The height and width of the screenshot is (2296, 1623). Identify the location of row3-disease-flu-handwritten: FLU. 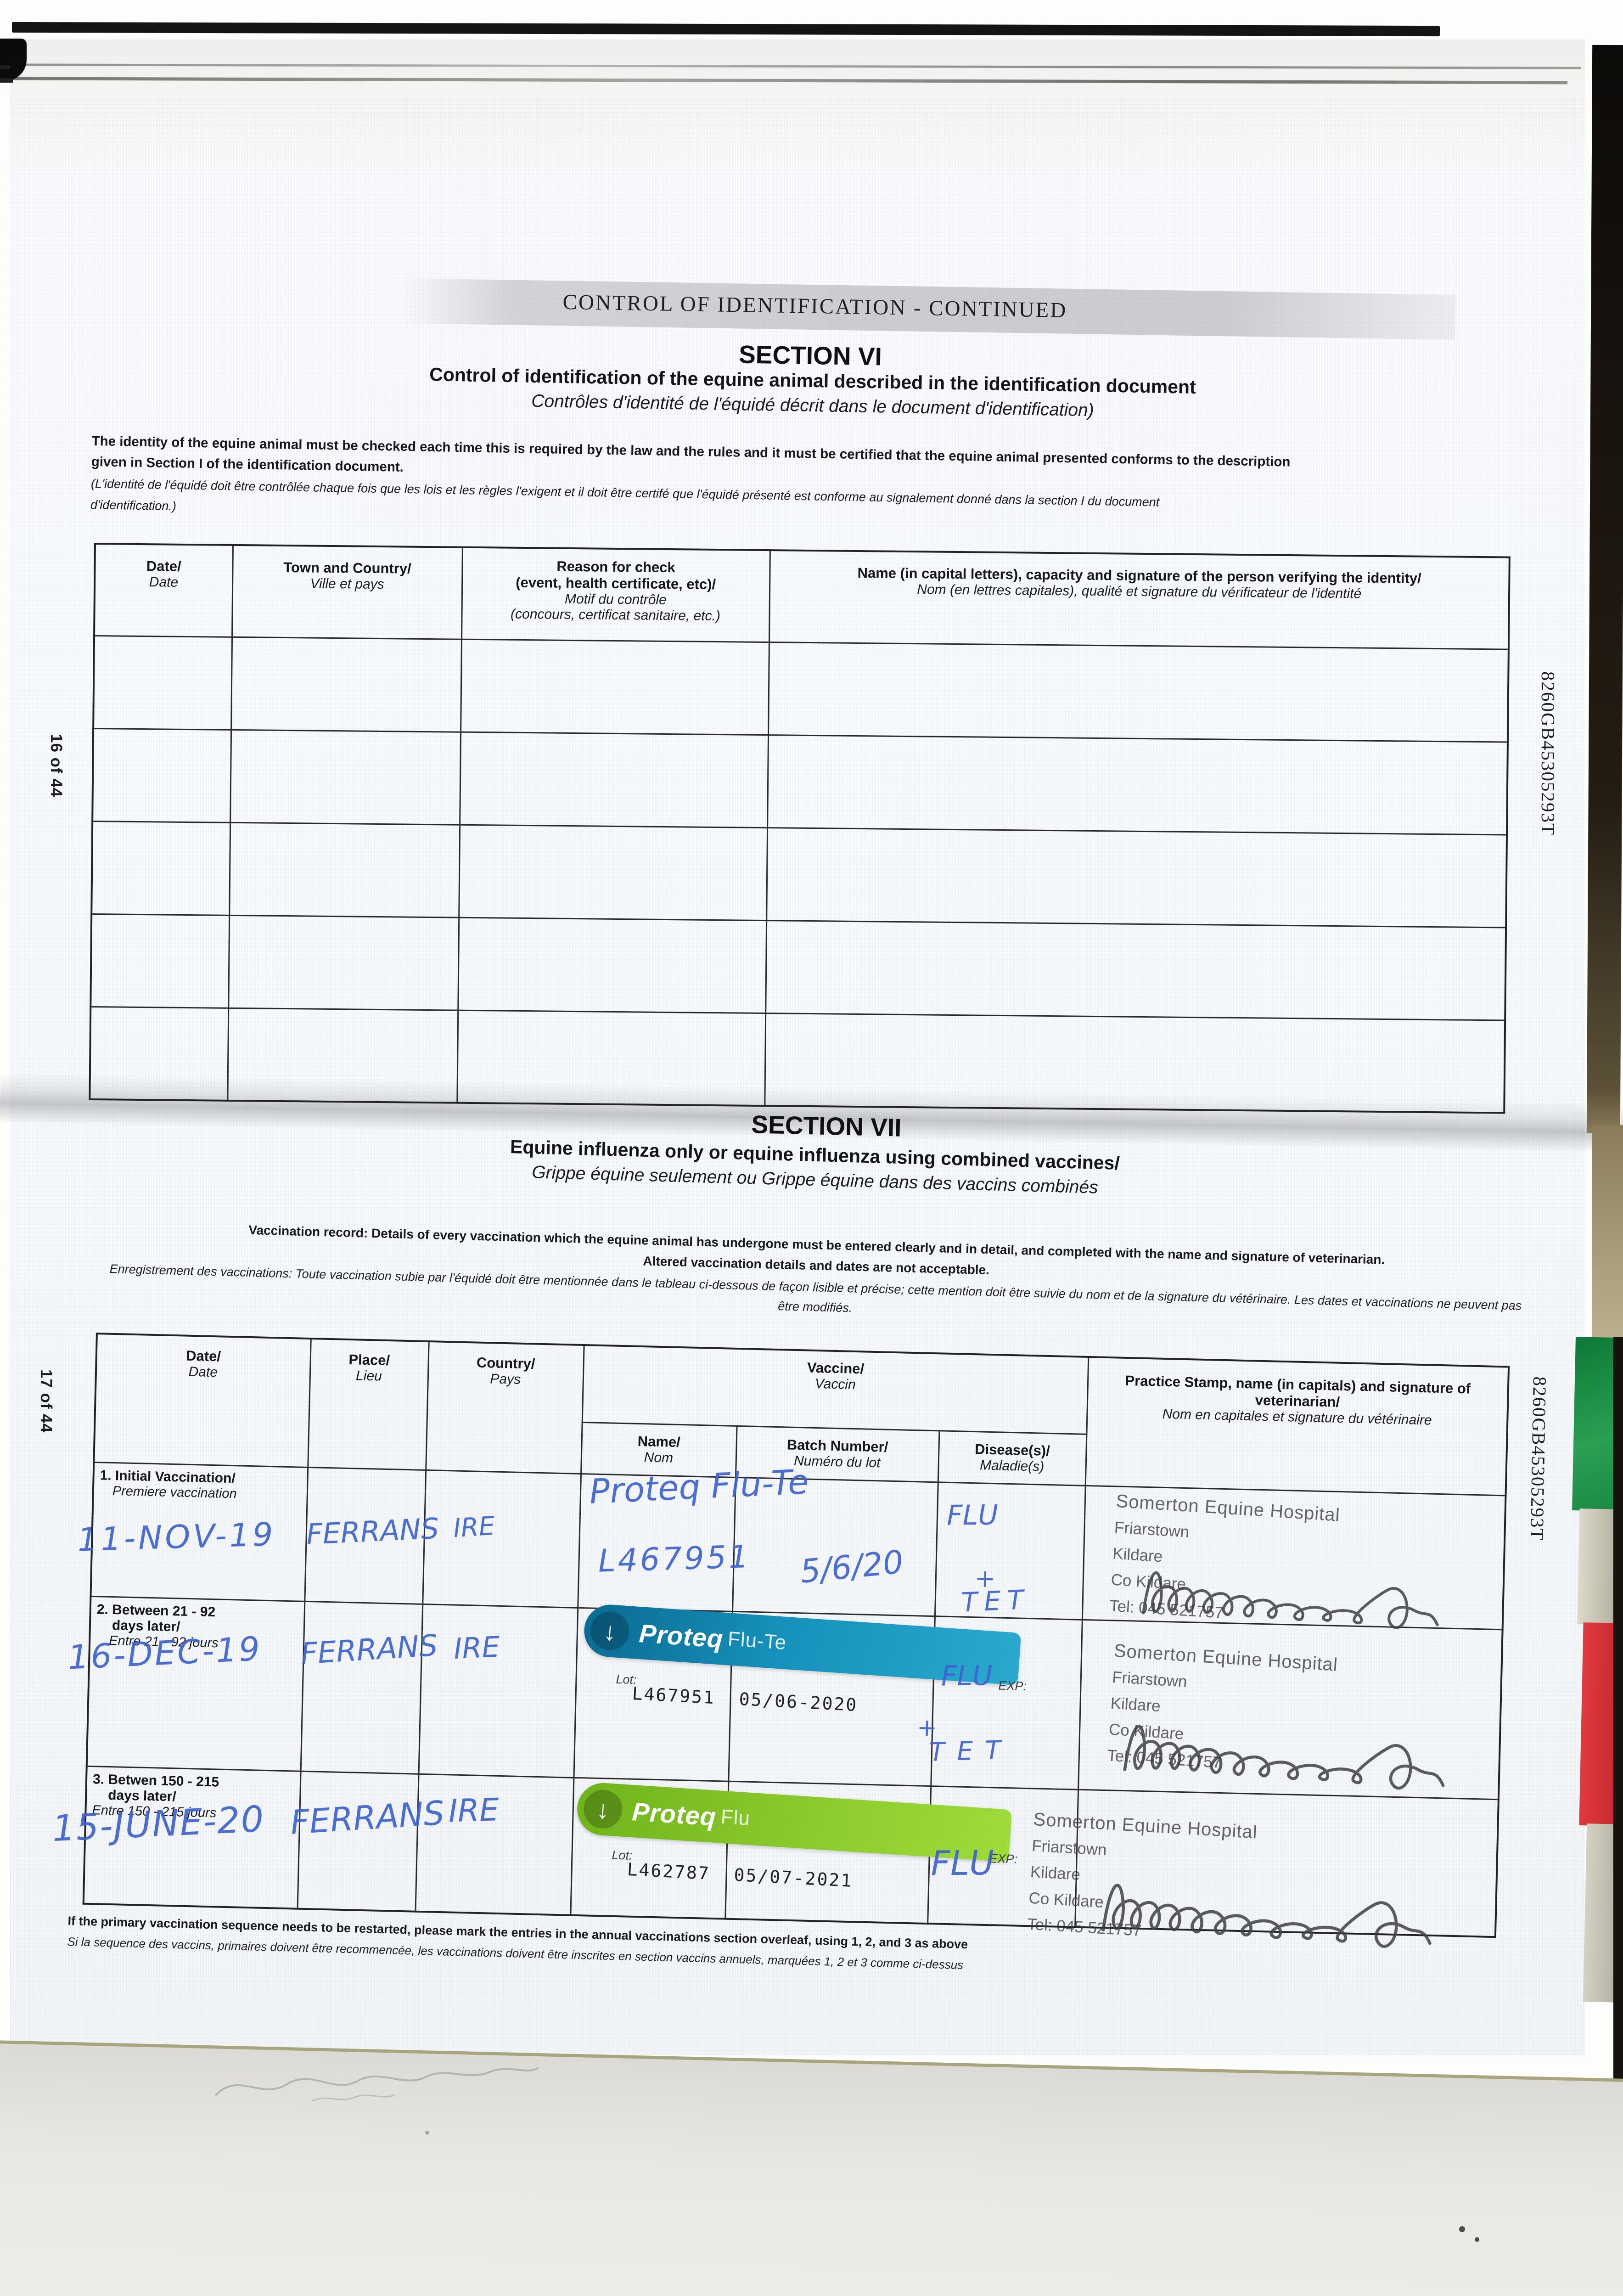
(962, 1863).